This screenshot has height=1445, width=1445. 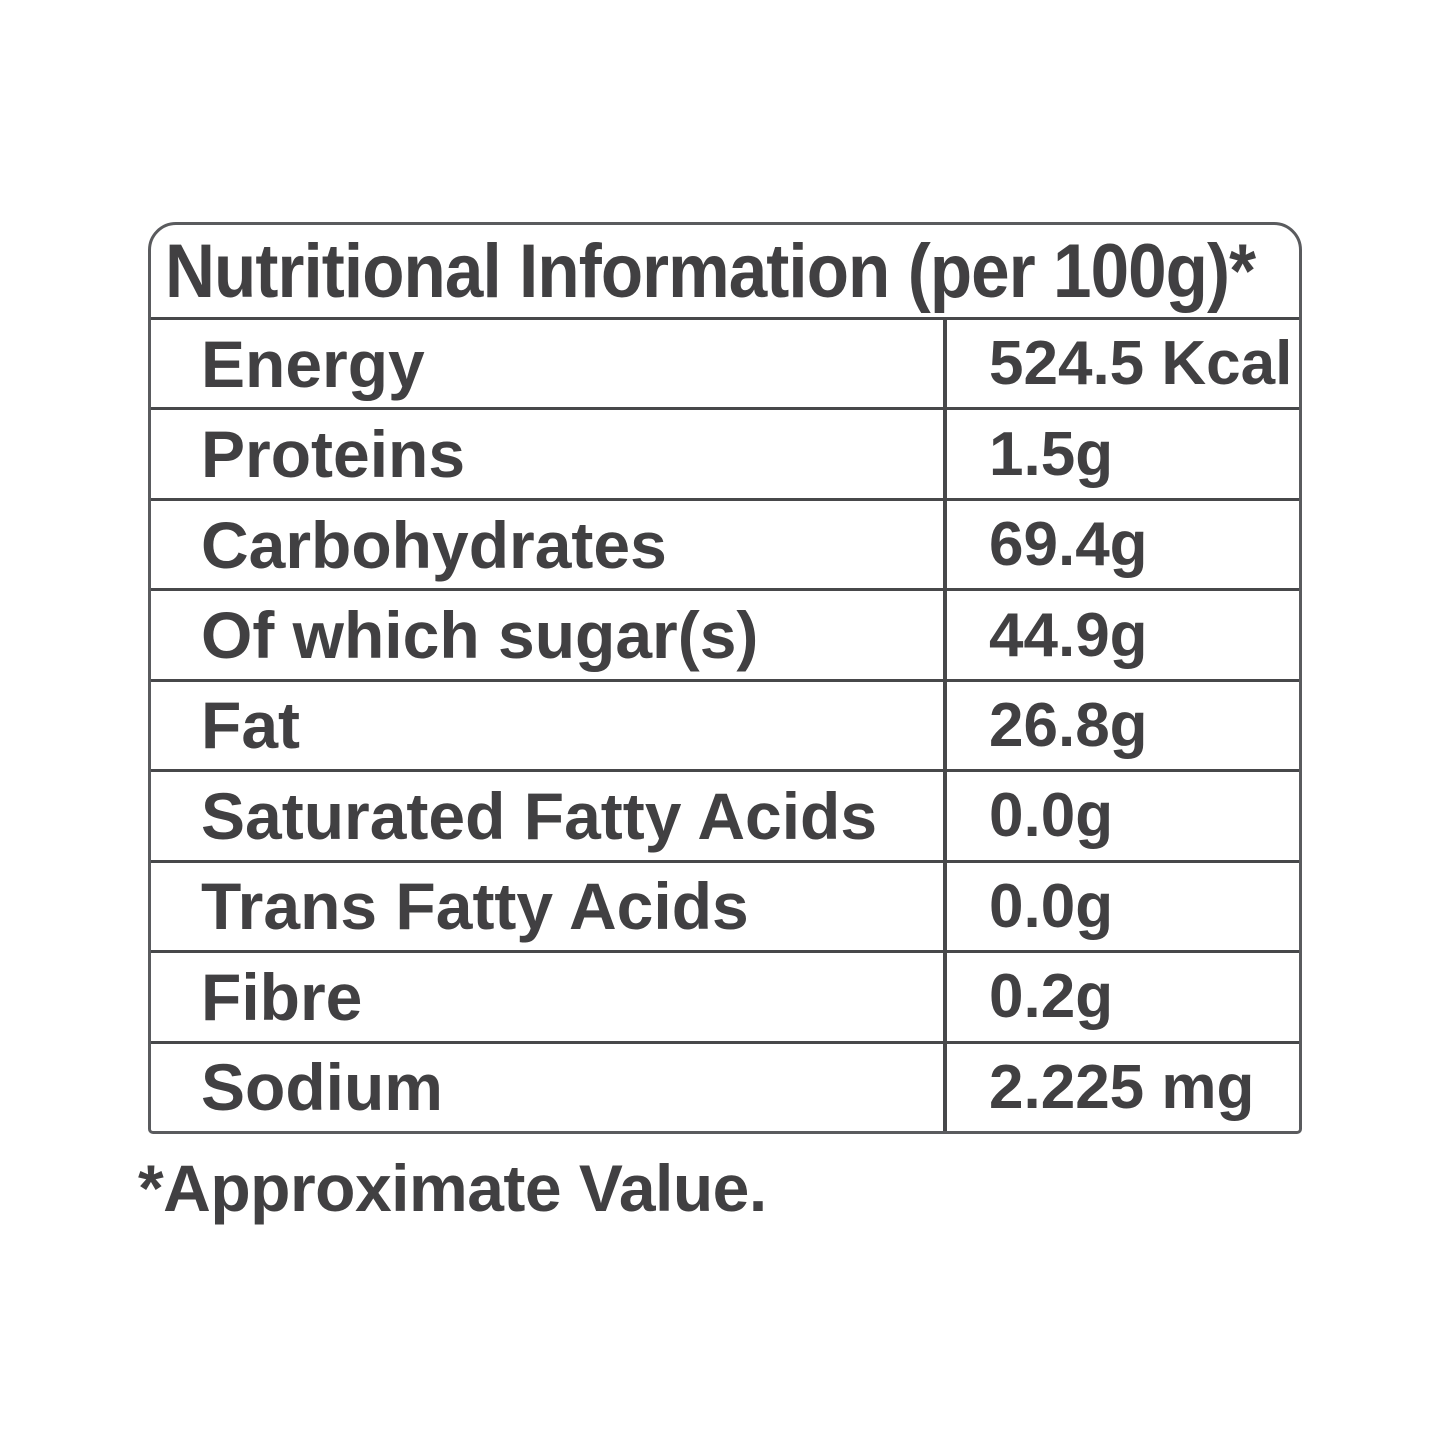 What do you see at coordinates (1121, 997) in the screenshot?
I see `nutrient-value: 0.2g` at bounding box center [1121, 997].